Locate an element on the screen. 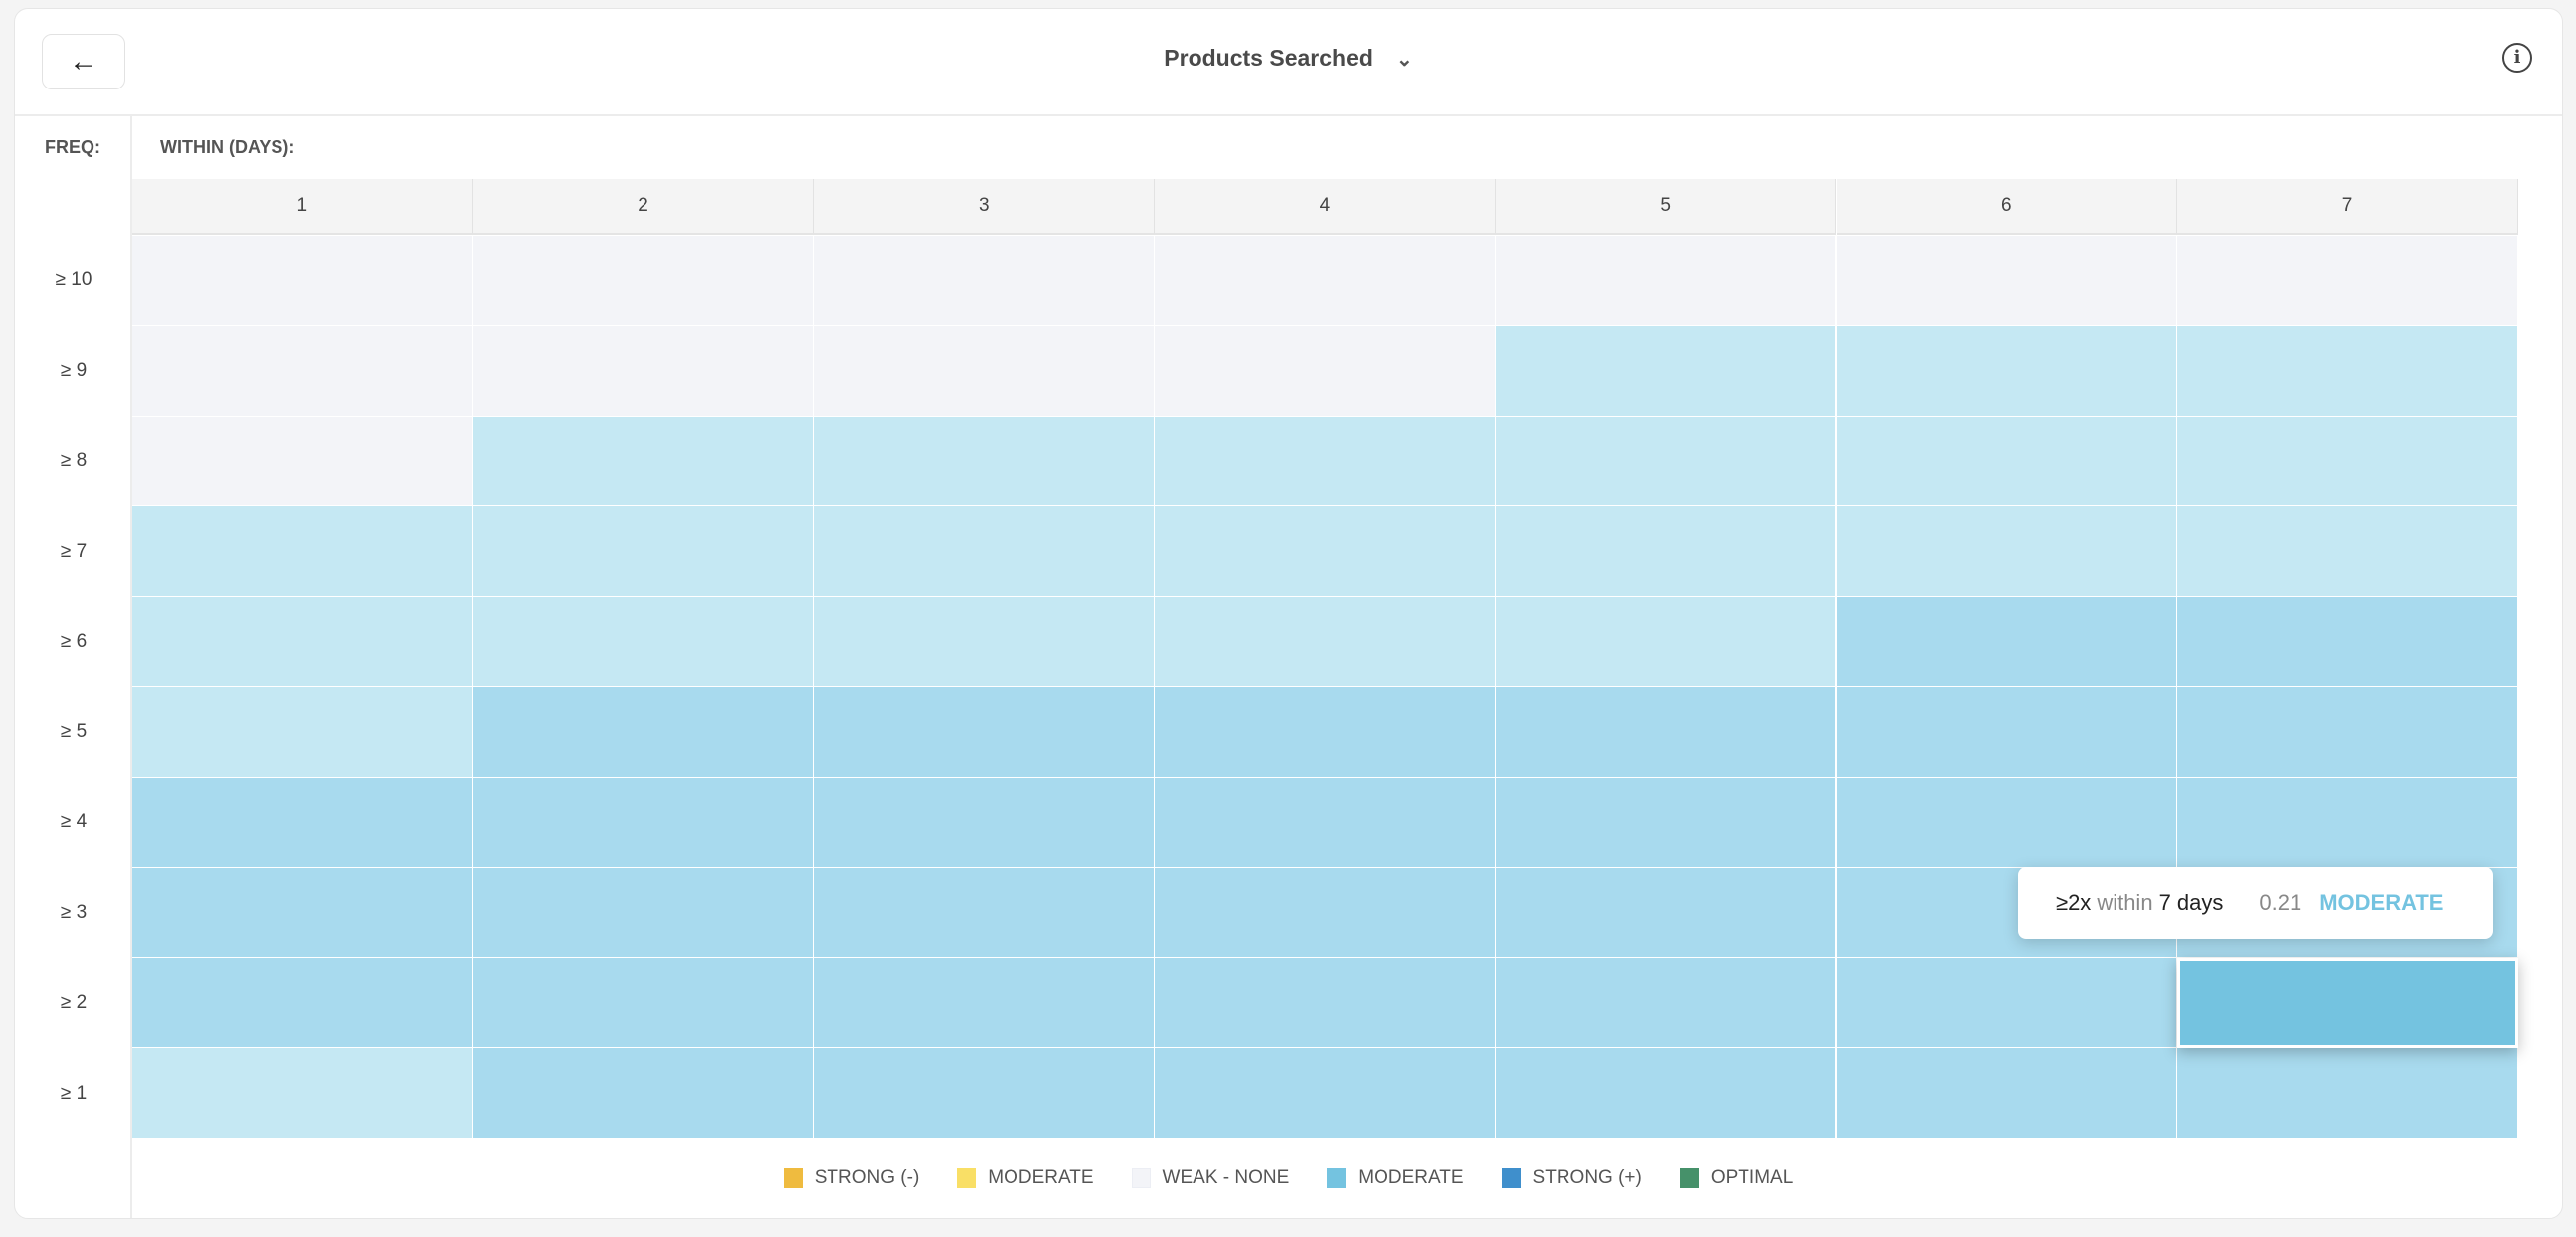 The image size is (2576, 1237). header: ← Products Searched ⌄ i is located at coordinates (1288, 62).